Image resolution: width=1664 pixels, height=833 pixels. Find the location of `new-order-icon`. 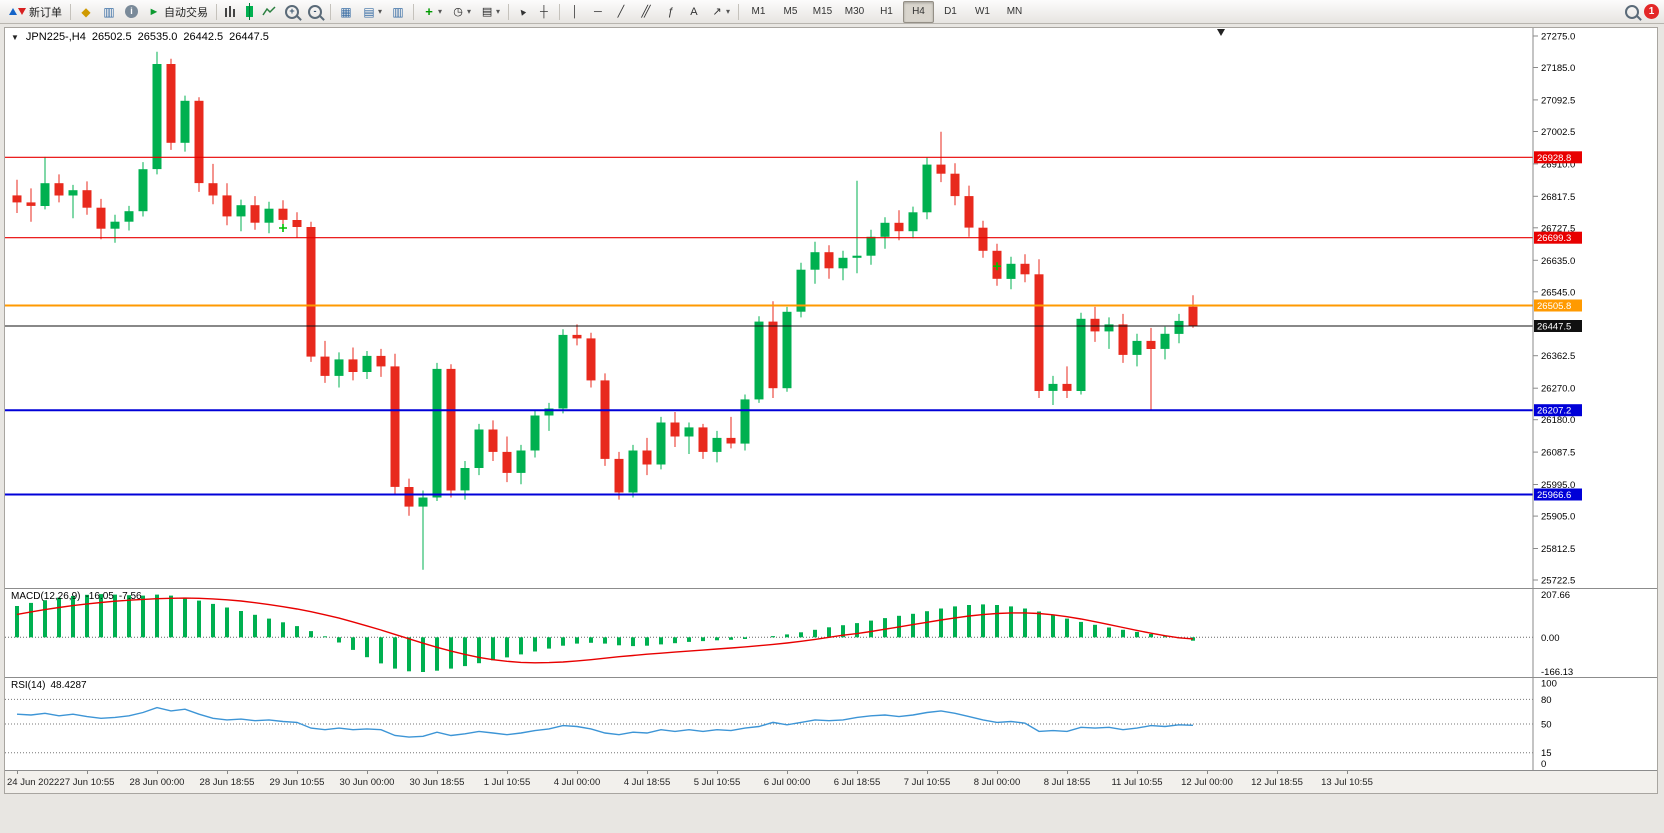

new-order-icon is located at coordinates (17, 11).